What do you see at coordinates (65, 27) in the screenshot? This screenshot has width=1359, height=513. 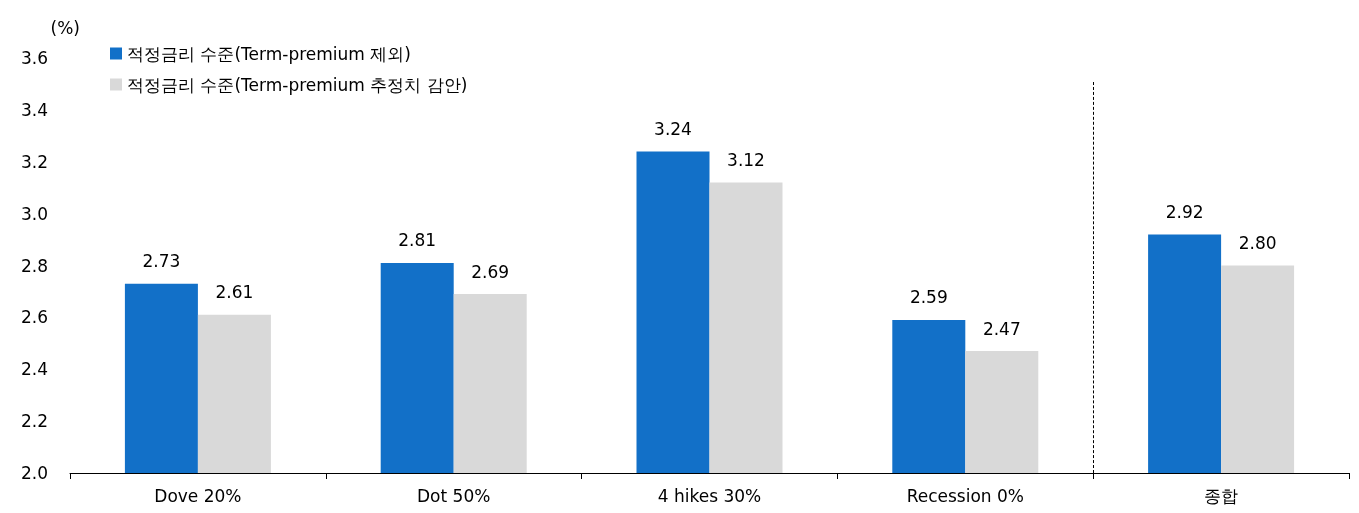 I see `y-axis-title: (%)` at bounding box center [65, 27].